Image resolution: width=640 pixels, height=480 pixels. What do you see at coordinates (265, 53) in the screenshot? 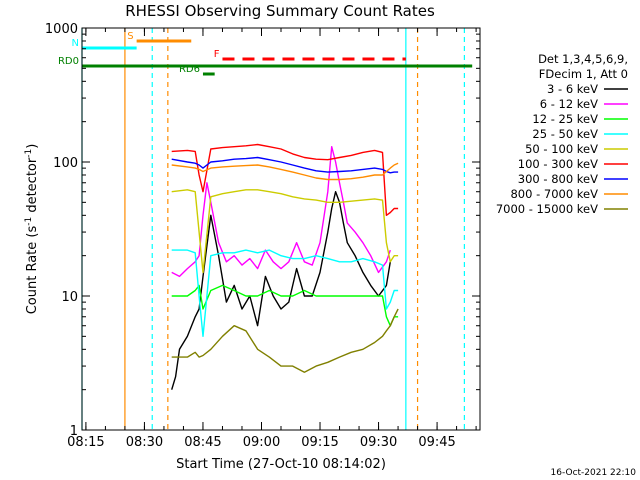
I see `status-flags: S N F RD0 RD6` at bounding box center [265, 53].